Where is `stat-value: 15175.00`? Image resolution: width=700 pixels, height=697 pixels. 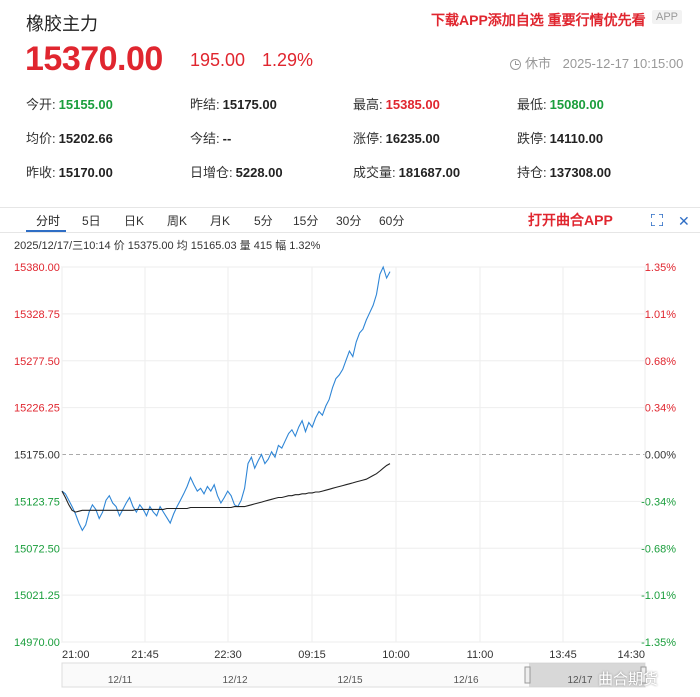
stat-value: 15175.00 is located at coordinates (249, 104).